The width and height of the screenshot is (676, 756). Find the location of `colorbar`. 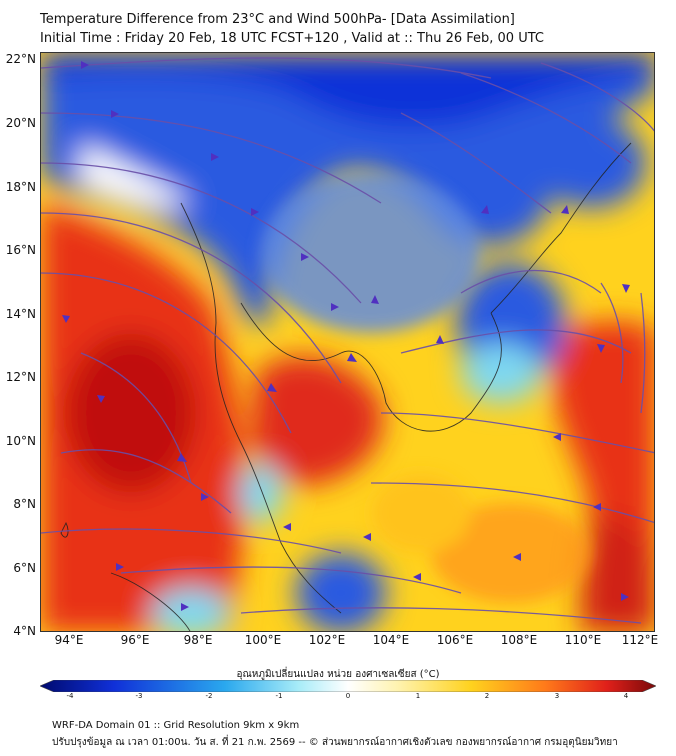

colorbar is located at coordinates (348, 686).